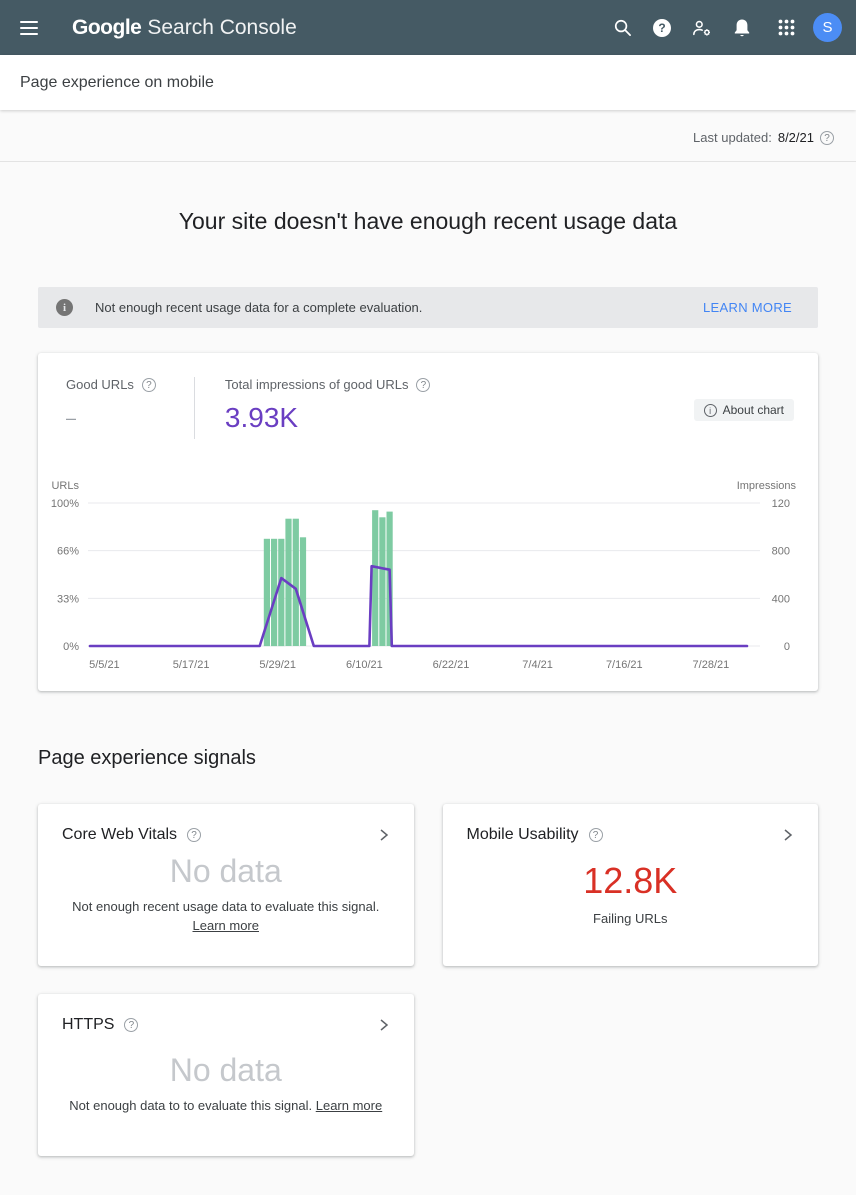 This screenshot has height=1195, width=856. I want to click on impressions-help-icon, so click(423, 384).